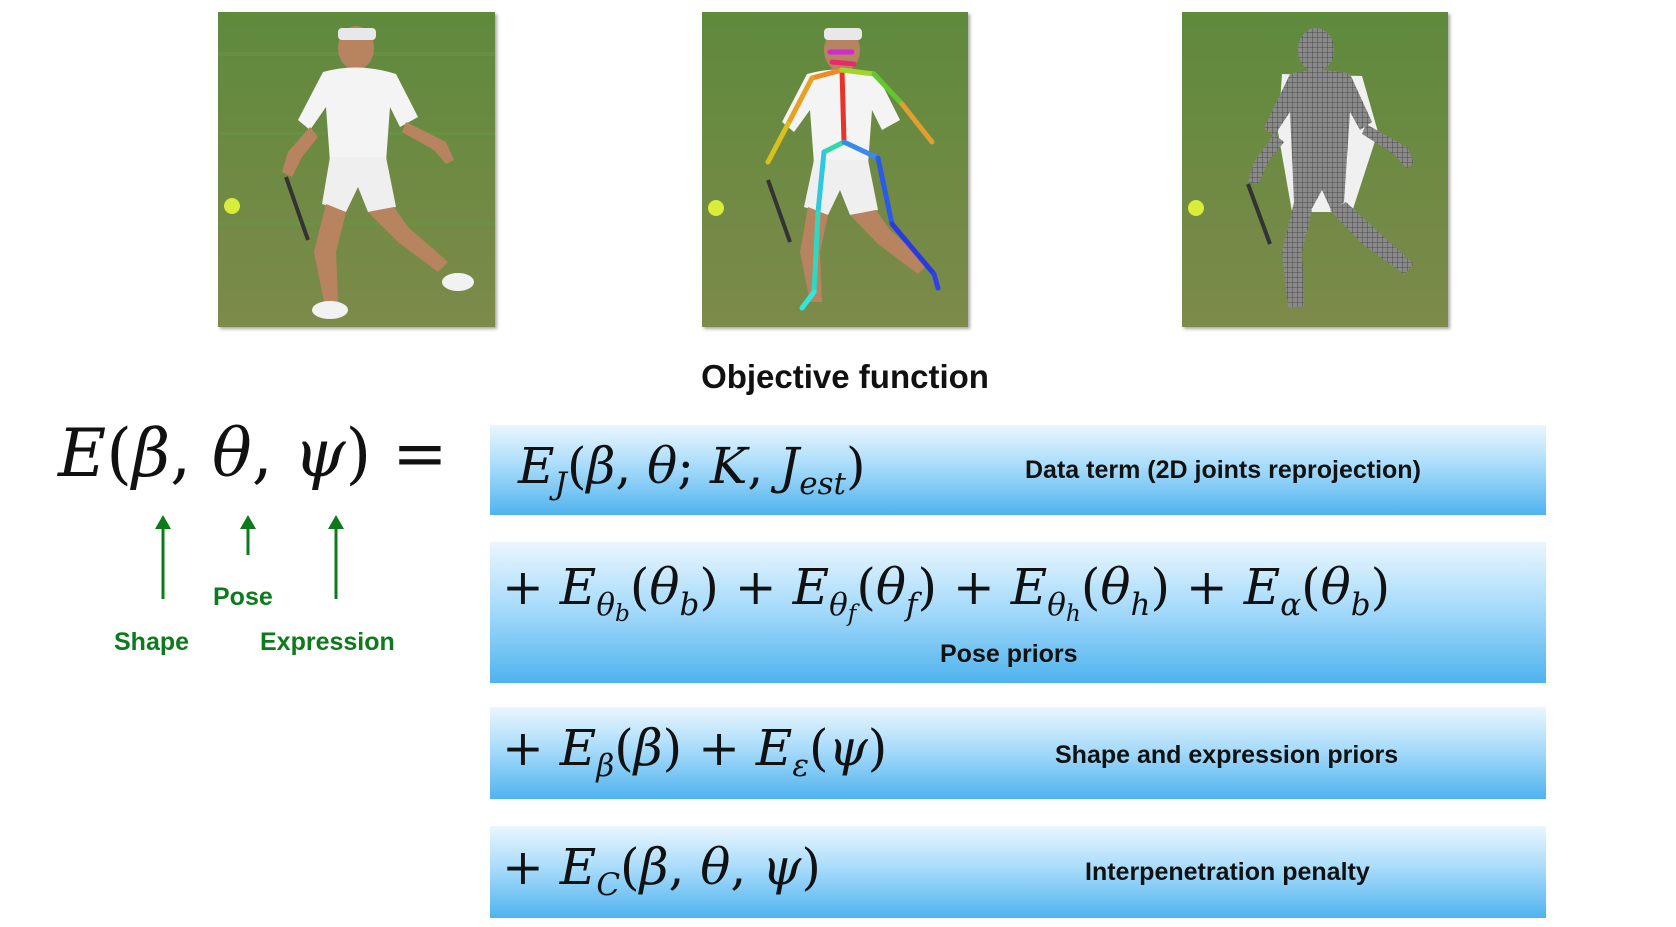  I want to click on section-heading: Objective function, so click(845, 376).